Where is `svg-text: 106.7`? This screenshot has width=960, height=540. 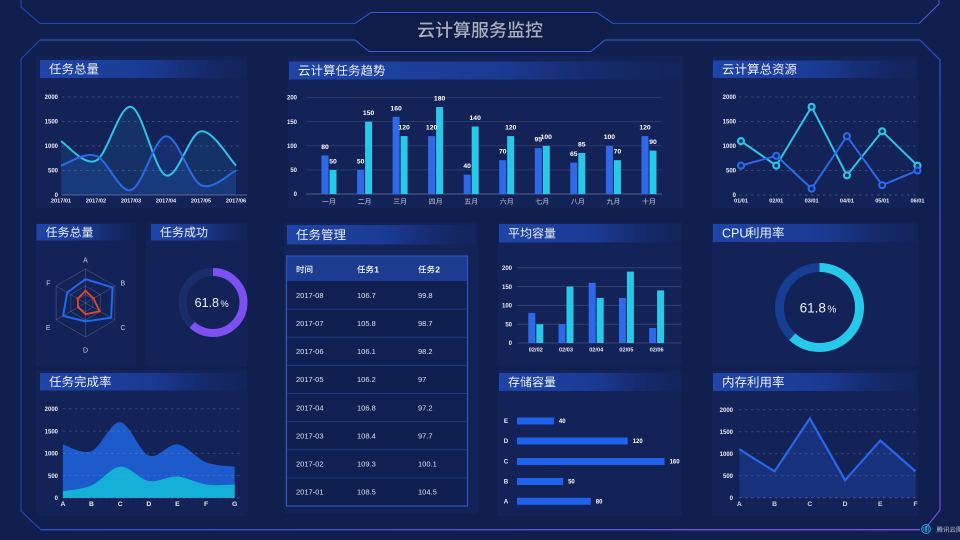
svg-text: 106.7 is located at coordinates (366, 295).